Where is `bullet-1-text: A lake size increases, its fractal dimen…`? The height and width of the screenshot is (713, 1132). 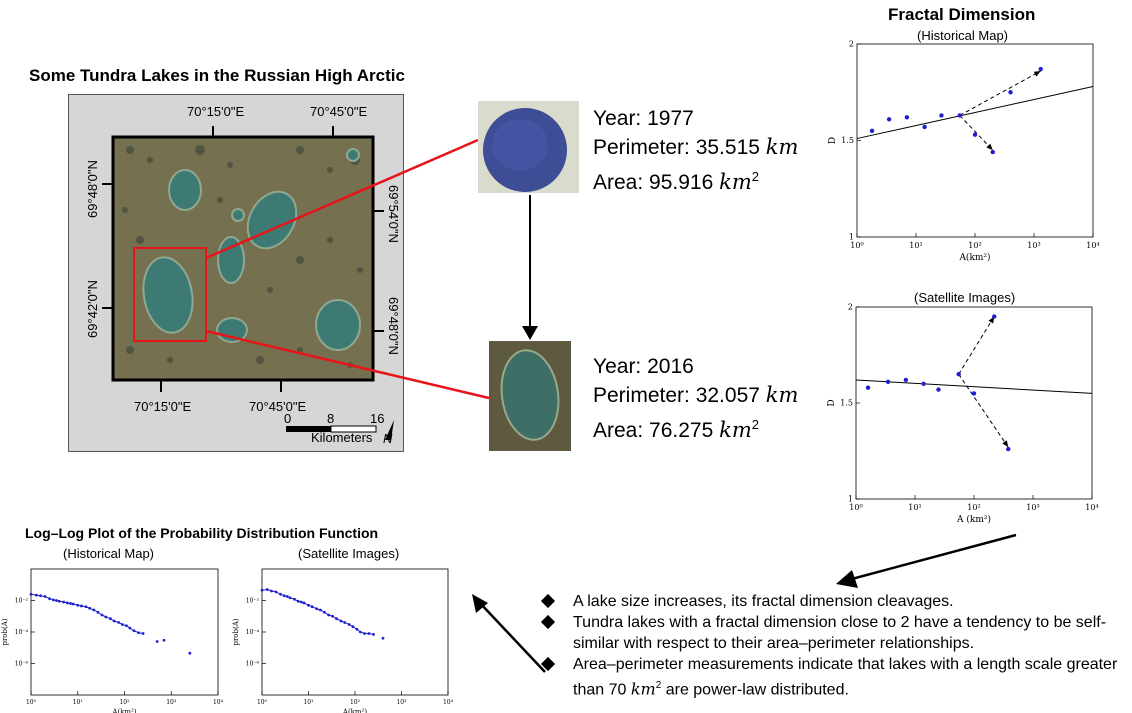
bullet-1-text: A lake size increases, its fractal dimen… is located at coordinates (763, 601).